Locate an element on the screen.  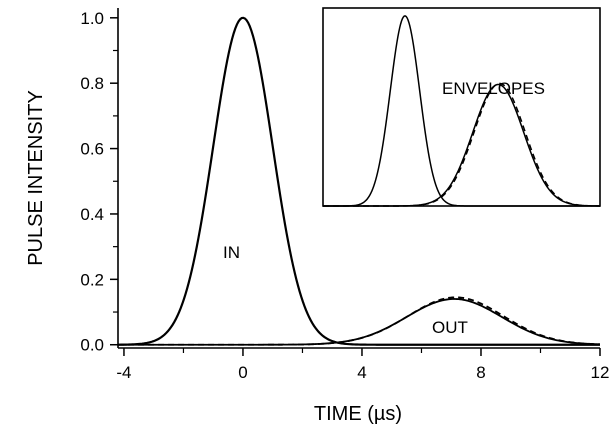
x-tick-label: 0 is located at coordinates (242, 372).